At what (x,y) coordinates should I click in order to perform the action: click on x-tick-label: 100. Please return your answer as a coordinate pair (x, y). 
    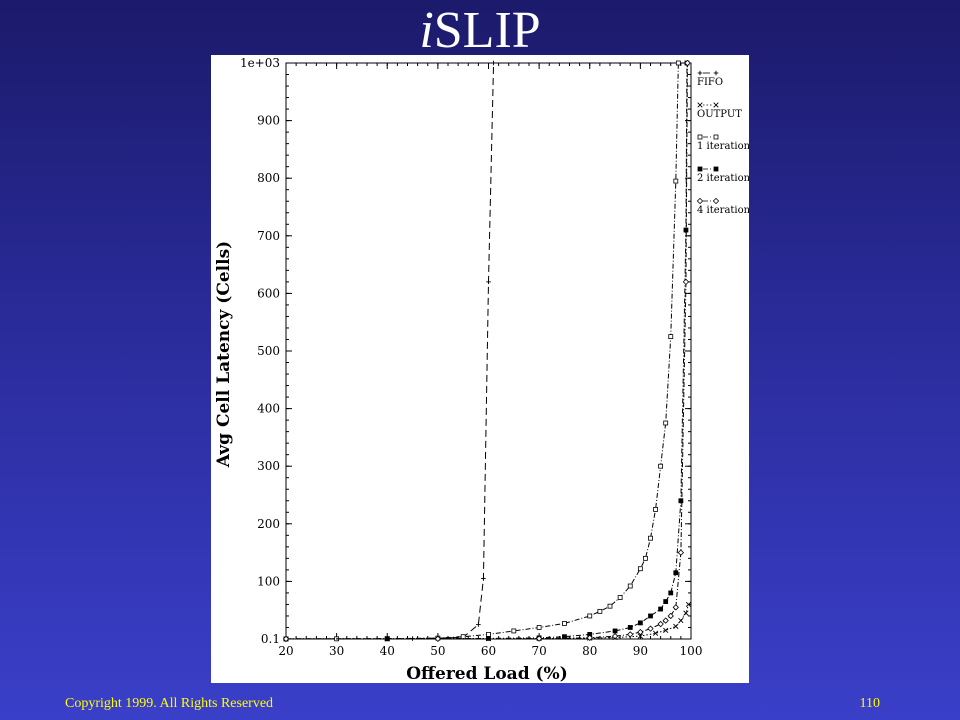
    Looking at the image, I should click on (691, 651).